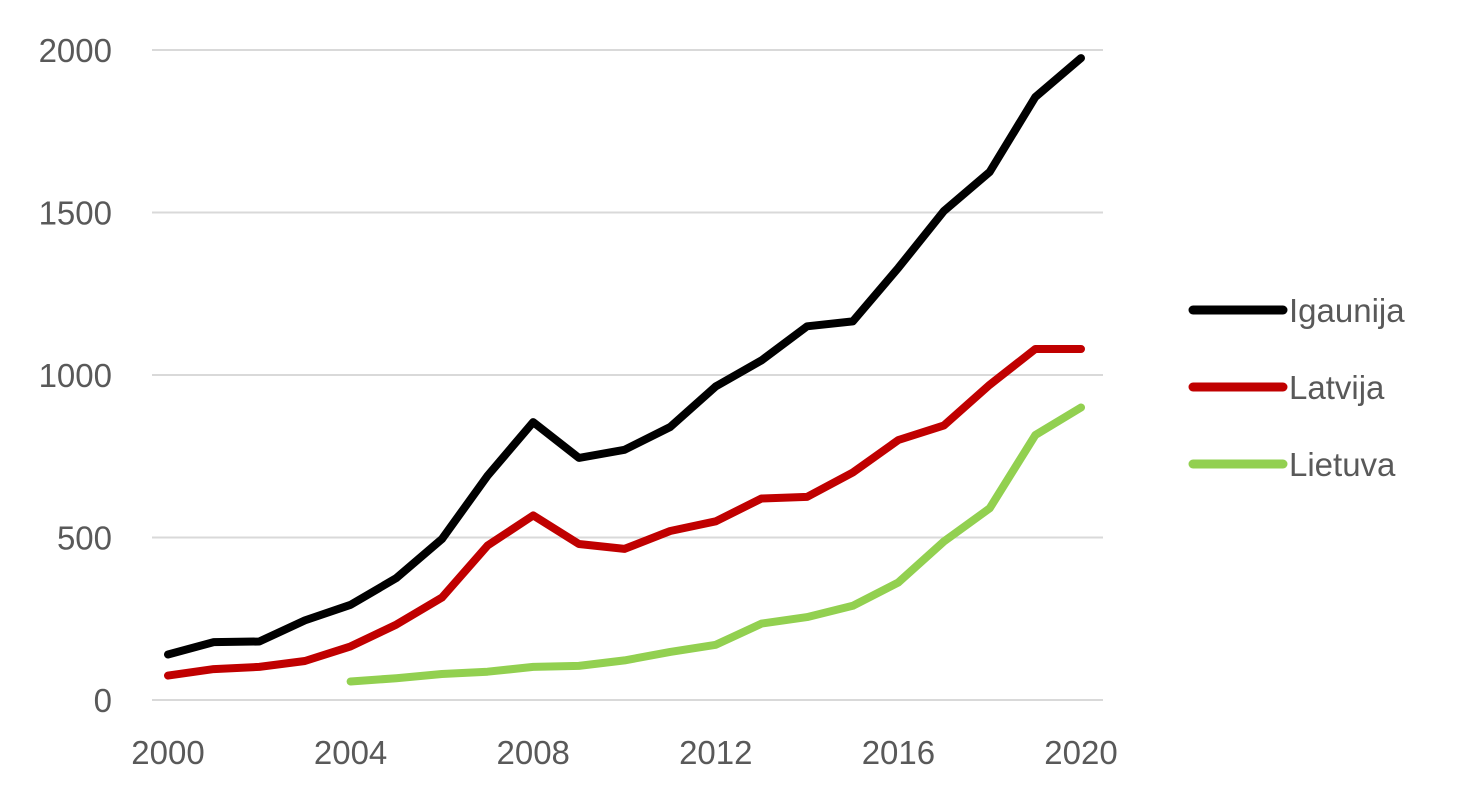 Image resolution: width=1466 pixels, height=800 pixels. What do you see at coordinates (75, 213) in the screenshot?
I see `y-tick-label: 1500` at bounding box center [75, 213].